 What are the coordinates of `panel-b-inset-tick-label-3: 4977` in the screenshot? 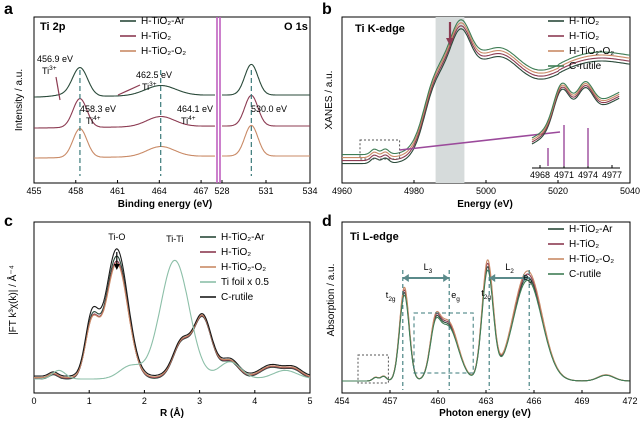 It's located at (612, 175).